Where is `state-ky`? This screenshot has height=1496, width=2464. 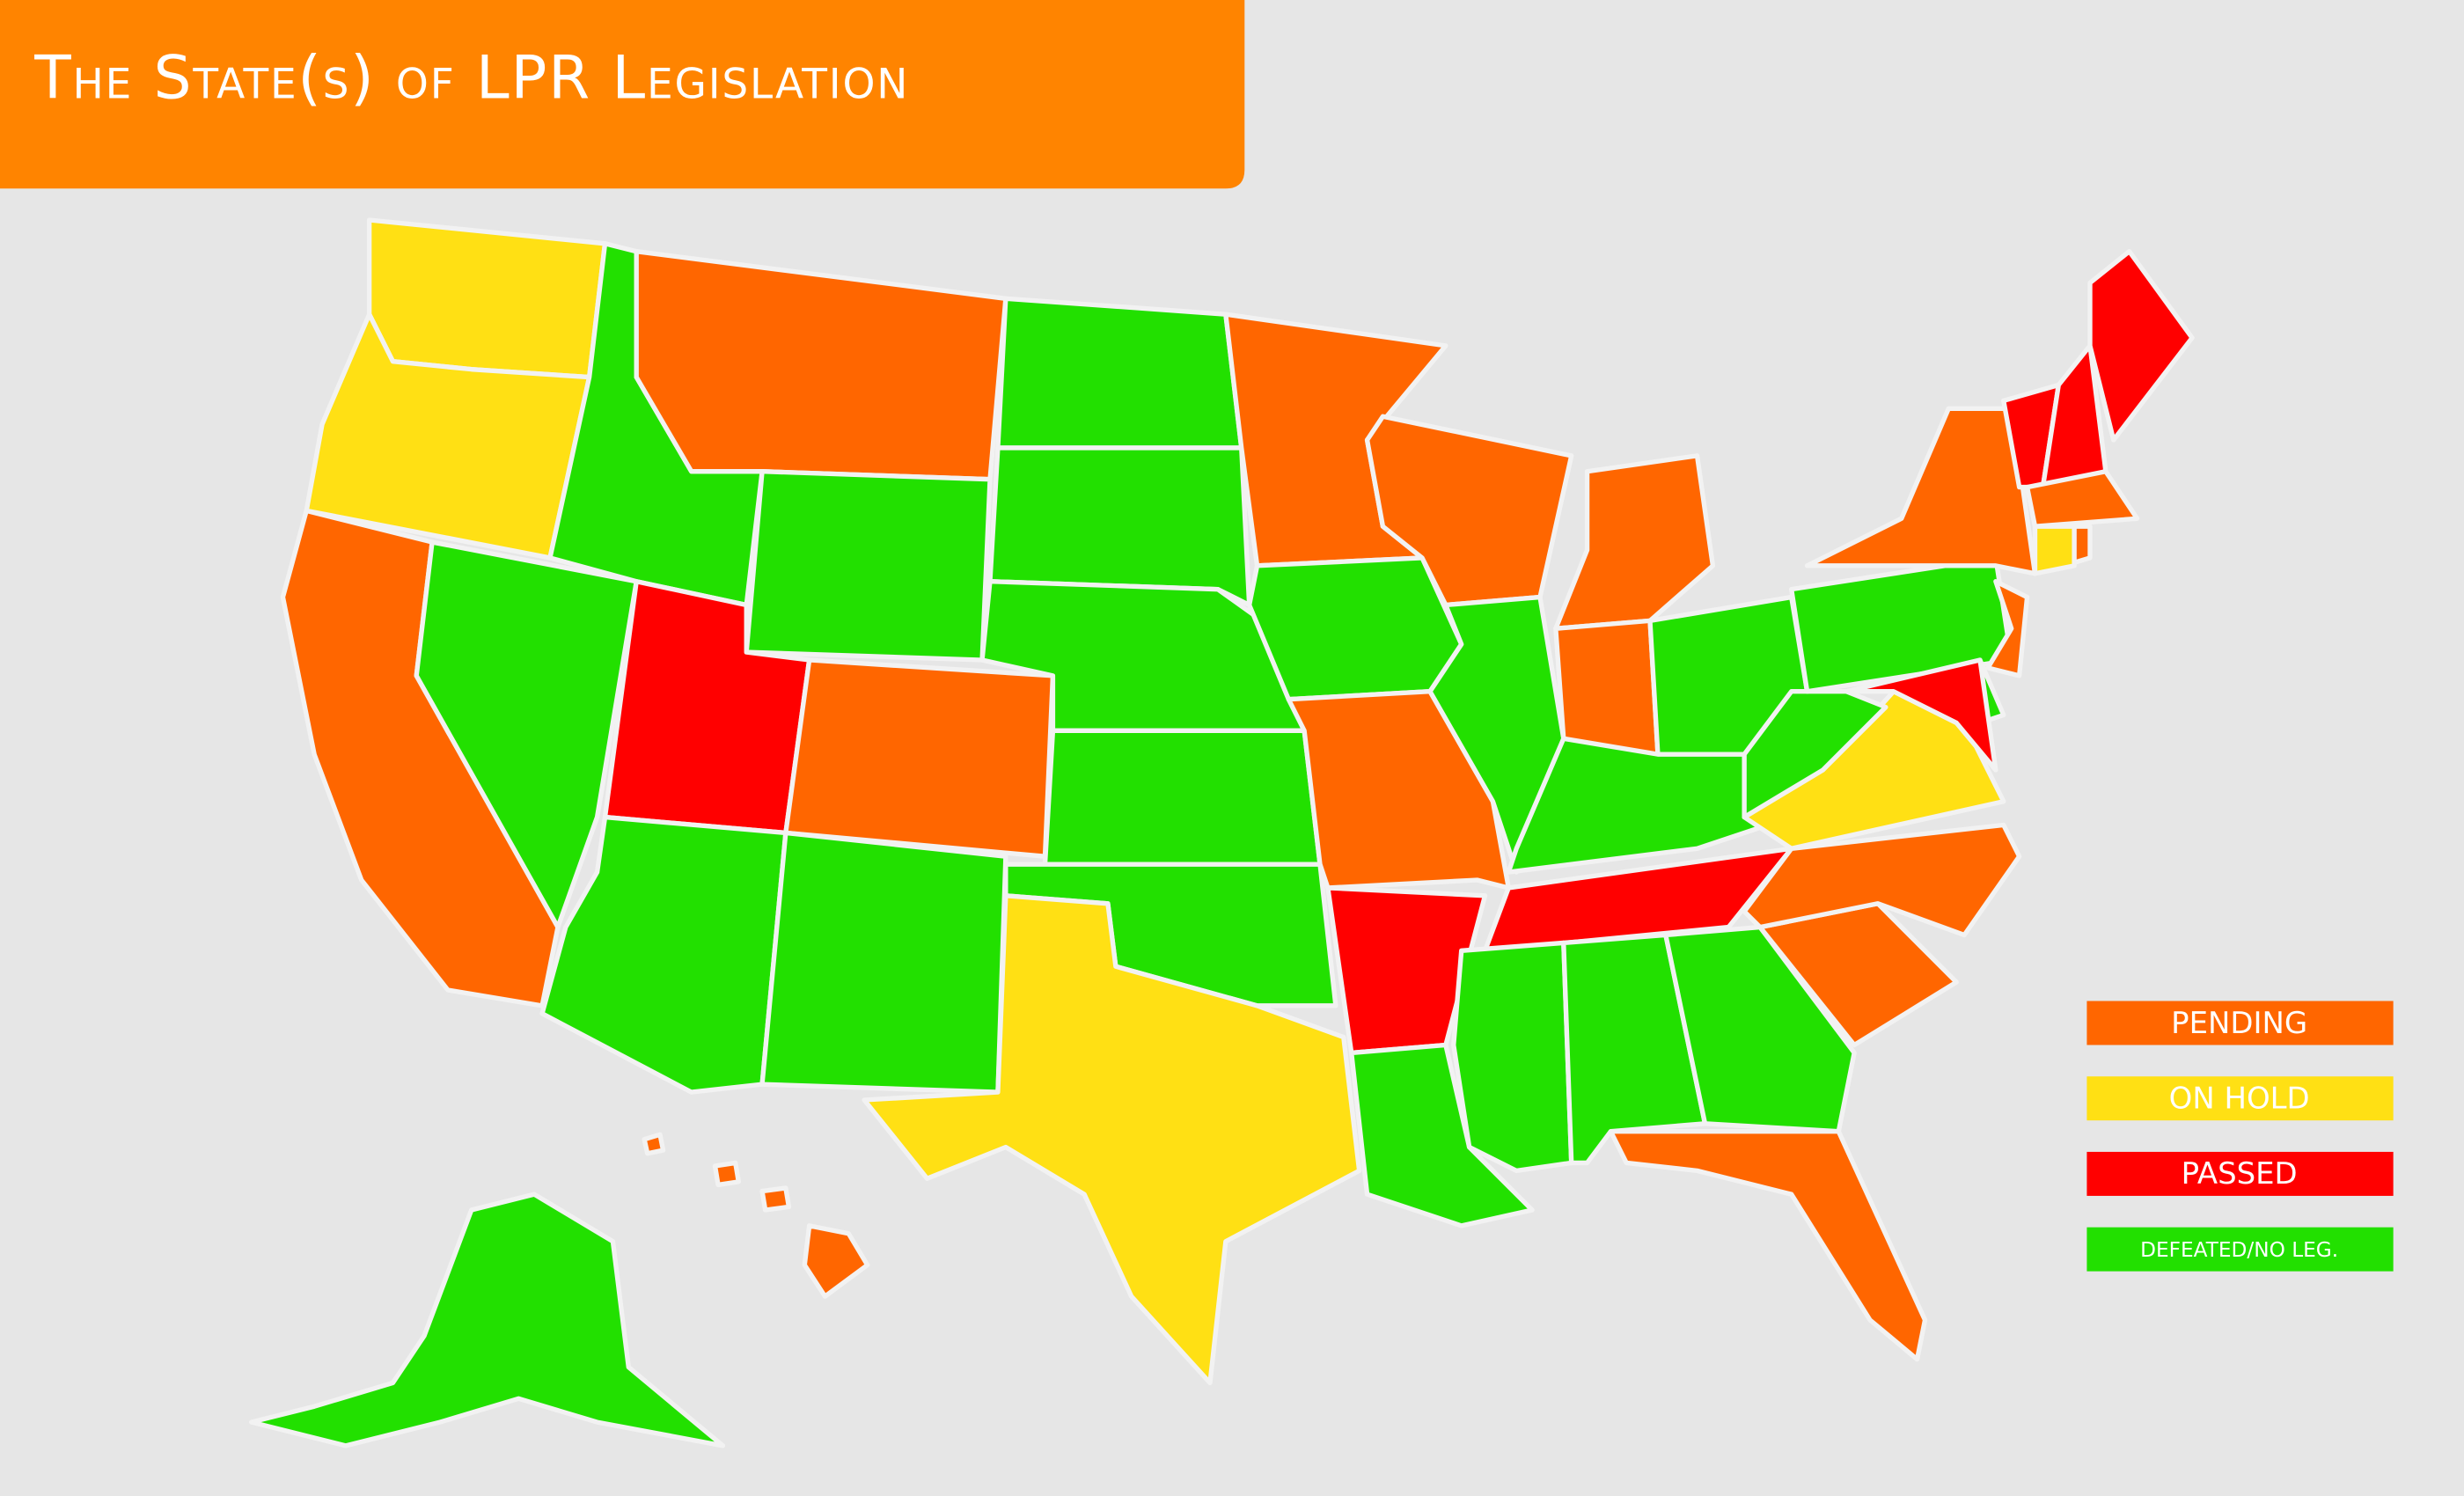 state-ky is located at coordinates (1650, 805).